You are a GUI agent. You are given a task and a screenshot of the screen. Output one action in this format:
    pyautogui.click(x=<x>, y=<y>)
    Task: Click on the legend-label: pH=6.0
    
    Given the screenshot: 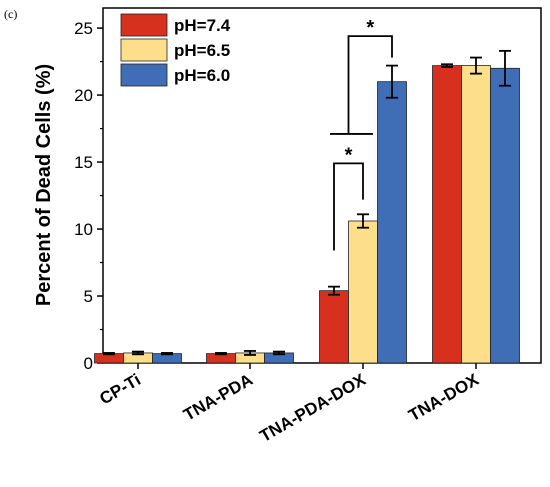 What is the action you would take?
    pyautogui.click(x=202, y=75)
    